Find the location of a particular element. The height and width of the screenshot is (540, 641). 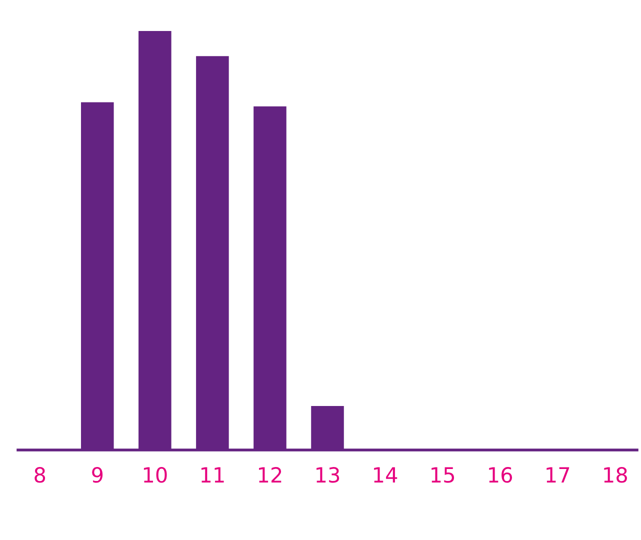

x-tick-label: 18 is located at coordinates (615, 475).